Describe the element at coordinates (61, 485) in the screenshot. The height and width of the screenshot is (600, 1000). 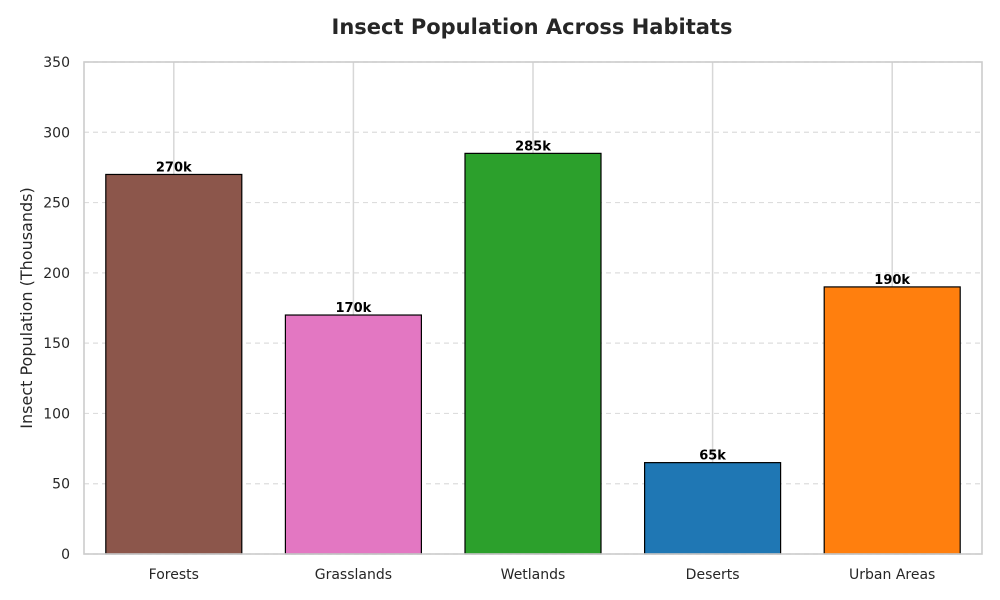
I see `y-tick-label: 50` at that location.